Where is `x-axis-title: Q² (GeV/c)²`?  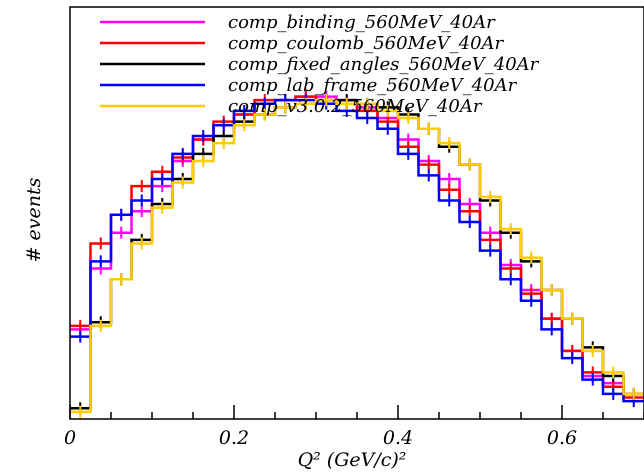
x-axis-title: Q² (GeV/c)² is located at coordinates (352, 460).